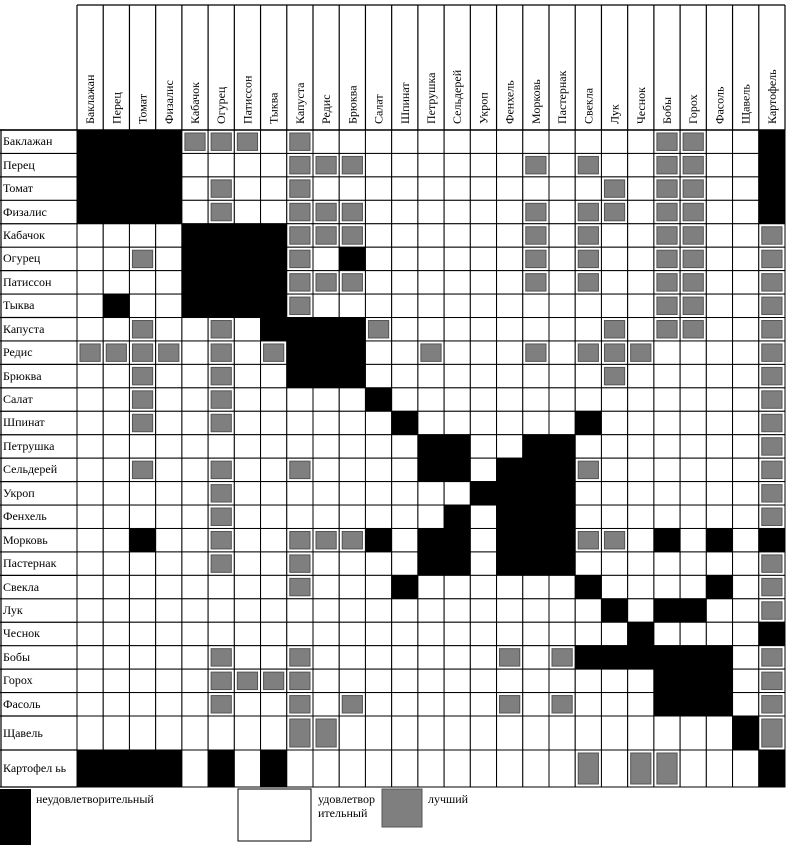 Image resolution: width=790 pixels, height=847 pixels. I want to click on row-header: Капуста, so click(24, 328).